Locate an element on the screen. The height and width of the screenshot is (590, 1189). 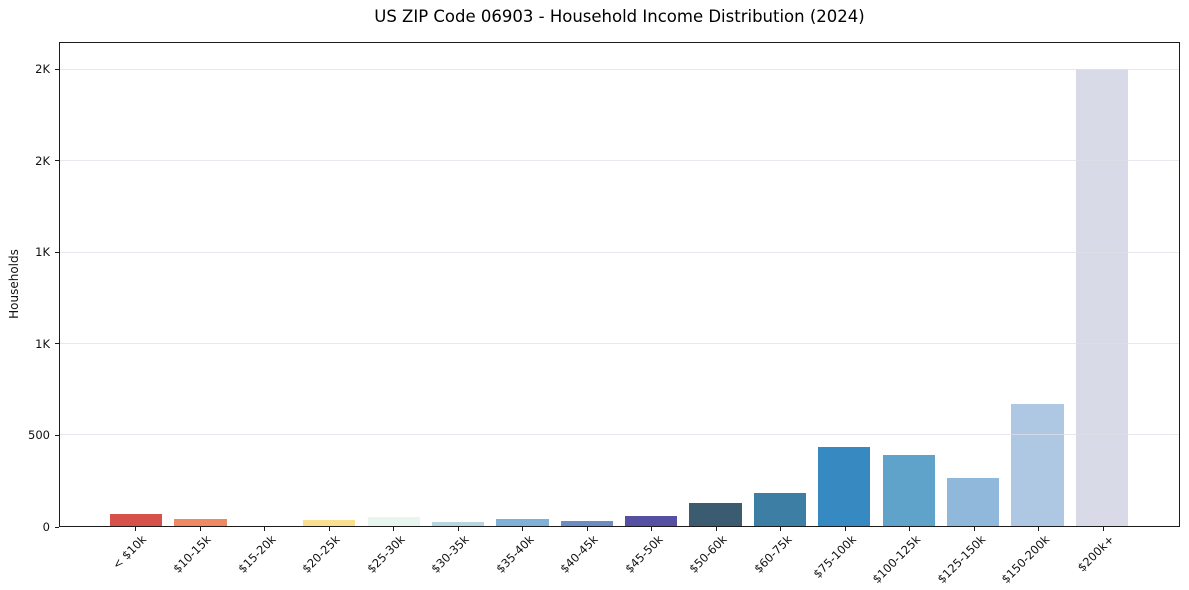
bar-$25-30k is located at coordinates (393, 521).